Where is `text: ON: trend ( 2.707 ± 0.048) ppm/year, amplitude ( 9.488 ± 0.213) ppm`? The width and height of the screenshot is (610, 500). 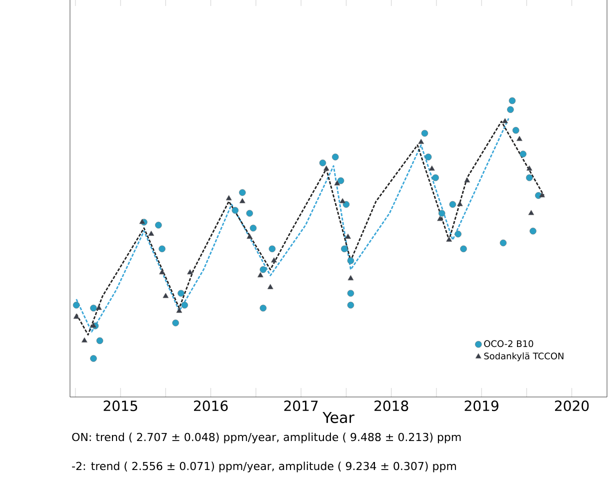
text: ON: trend ( 2.707 ± 0.048) ppm/year, amplitude ( 9.488 ± 0.213) ppm is located at coordinates (266, 438).